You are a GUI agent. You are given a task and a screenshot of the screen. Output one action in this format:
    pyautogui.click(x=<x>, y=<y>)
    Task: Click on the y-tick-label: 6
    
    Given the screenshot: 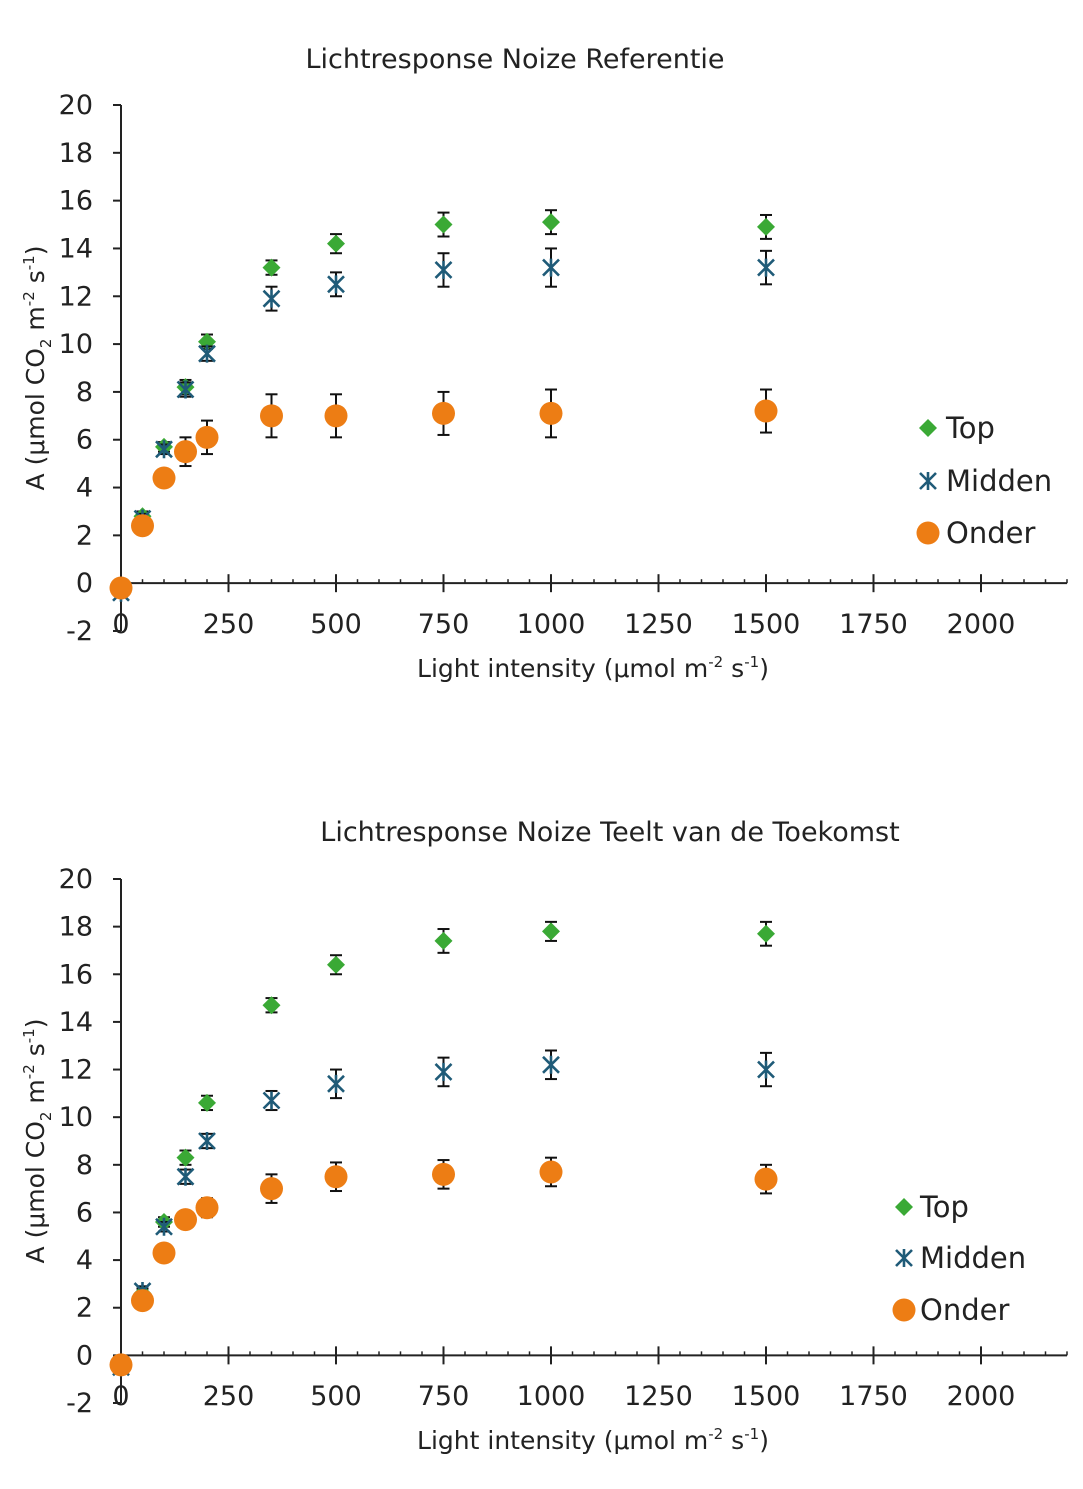 What is the action you would take?
    pyautogui.click(x=84, y=1212)
    